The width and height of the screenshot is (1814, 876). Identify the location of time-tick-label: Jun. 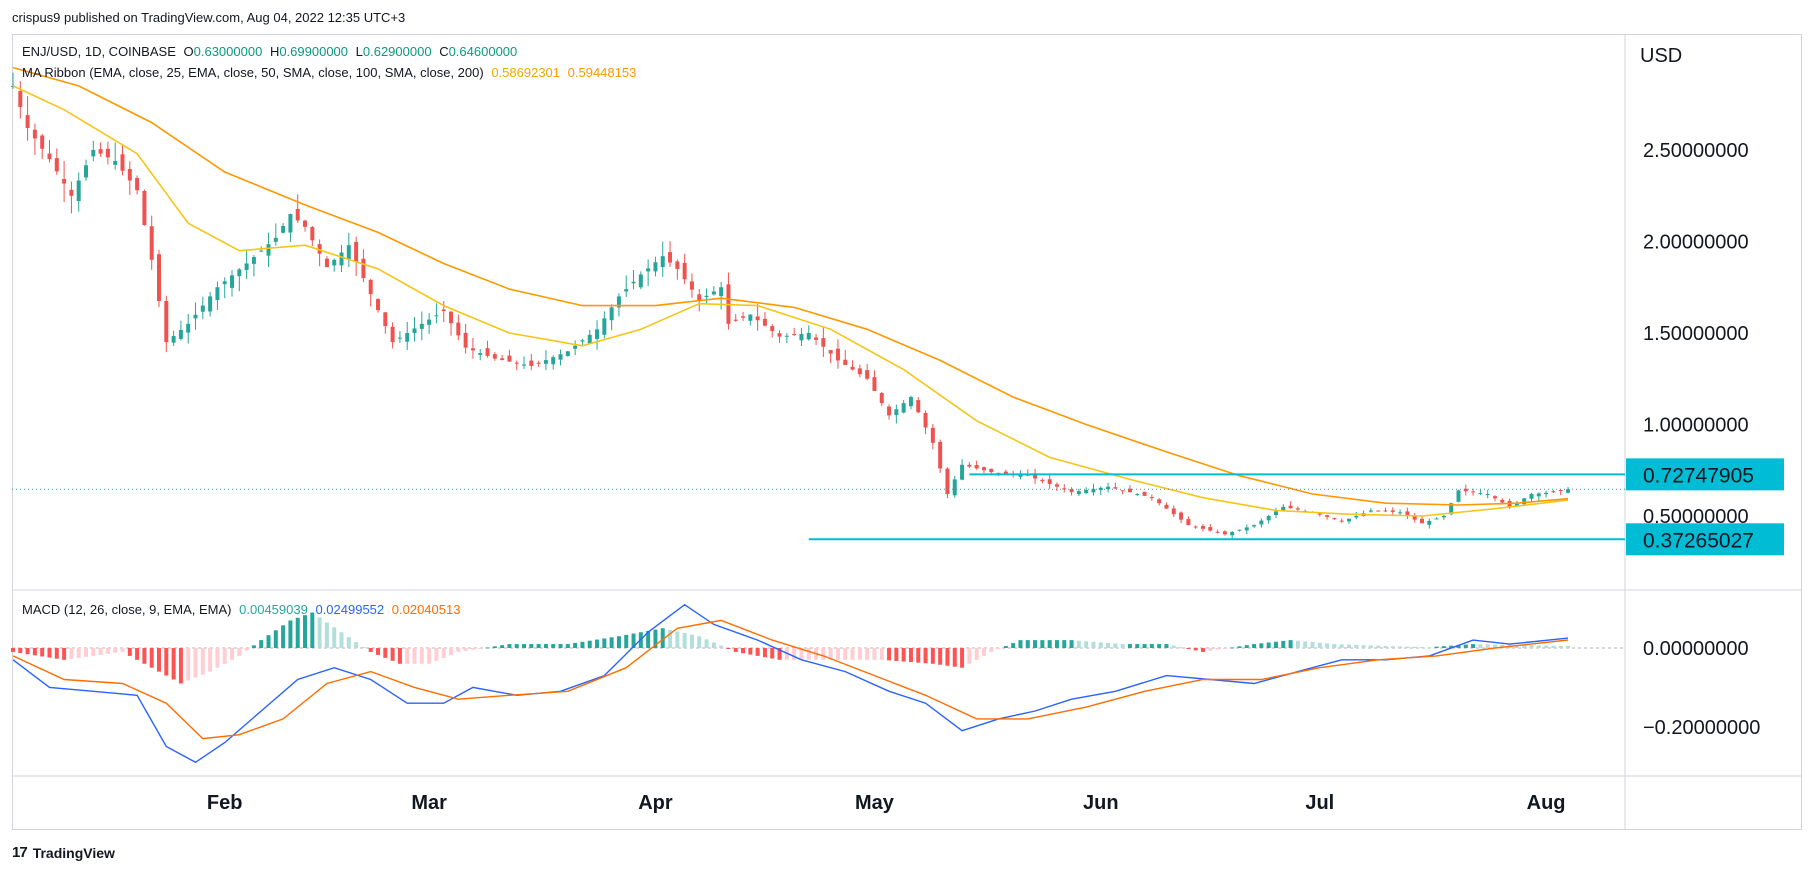
(1101, 803).